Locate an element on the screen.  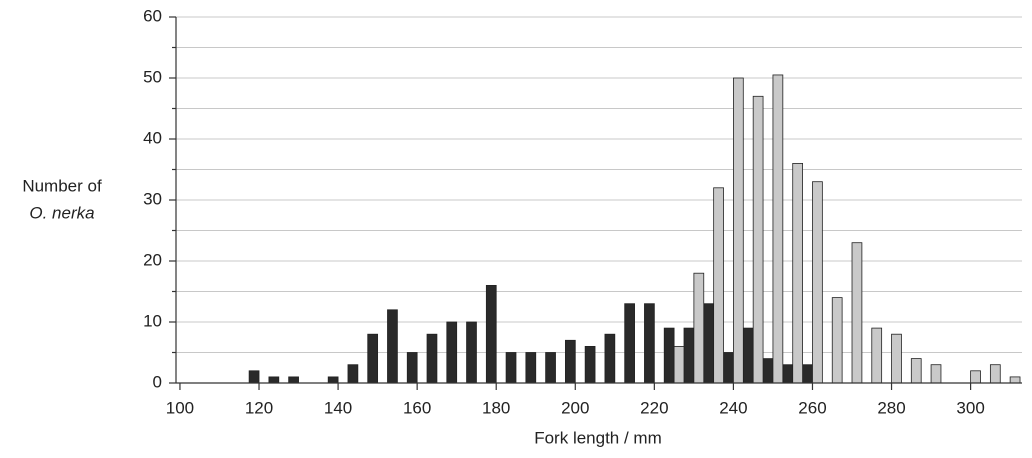
x-tick-label: 280 is located at coordinates (891, 407).